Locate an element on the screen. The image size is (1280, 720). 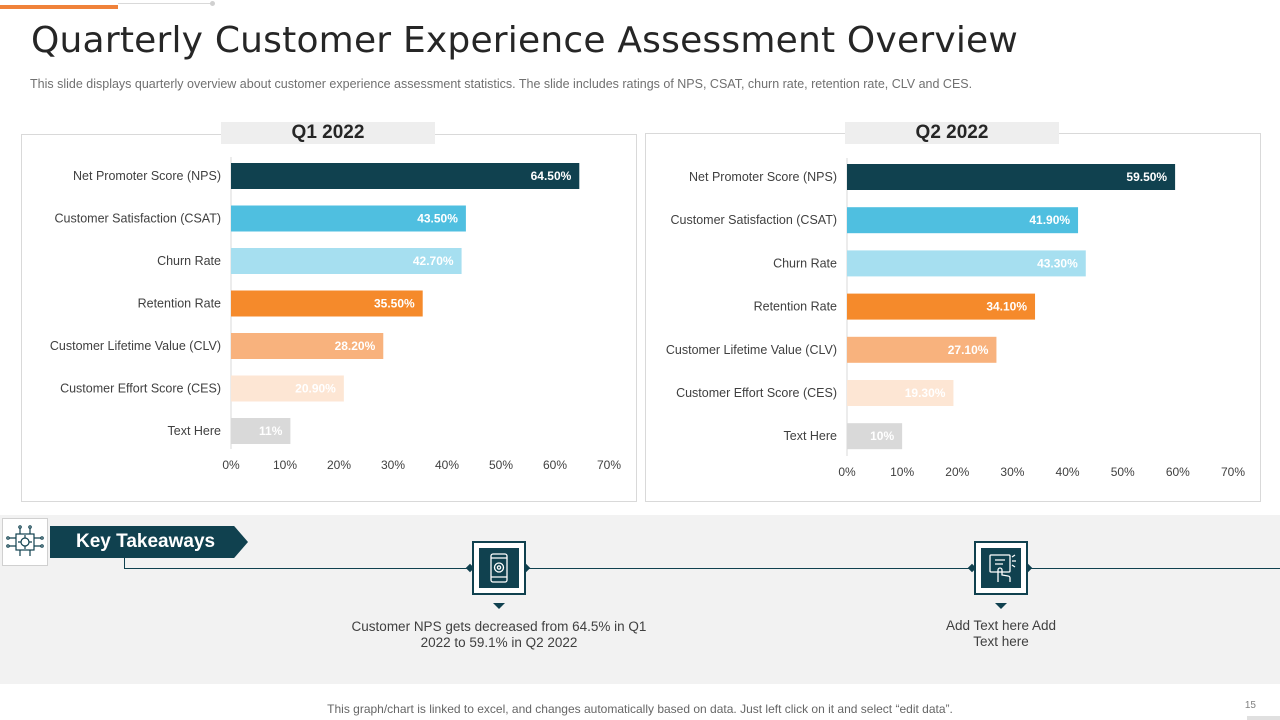
hand-touch-screen-icon is located at coordinates (1001, 568).